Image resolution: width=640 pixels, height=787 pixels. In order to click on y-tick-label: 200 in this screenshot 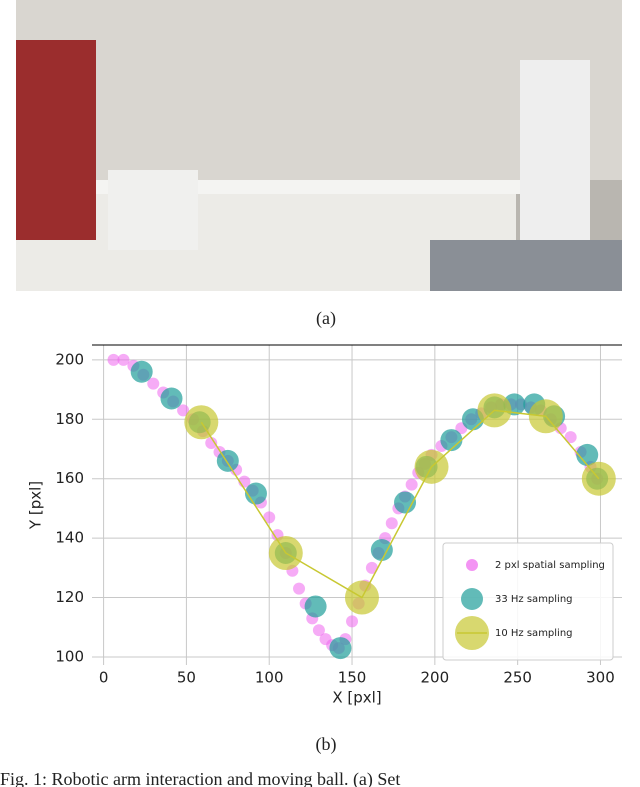, I will do `click(69, 359)`.